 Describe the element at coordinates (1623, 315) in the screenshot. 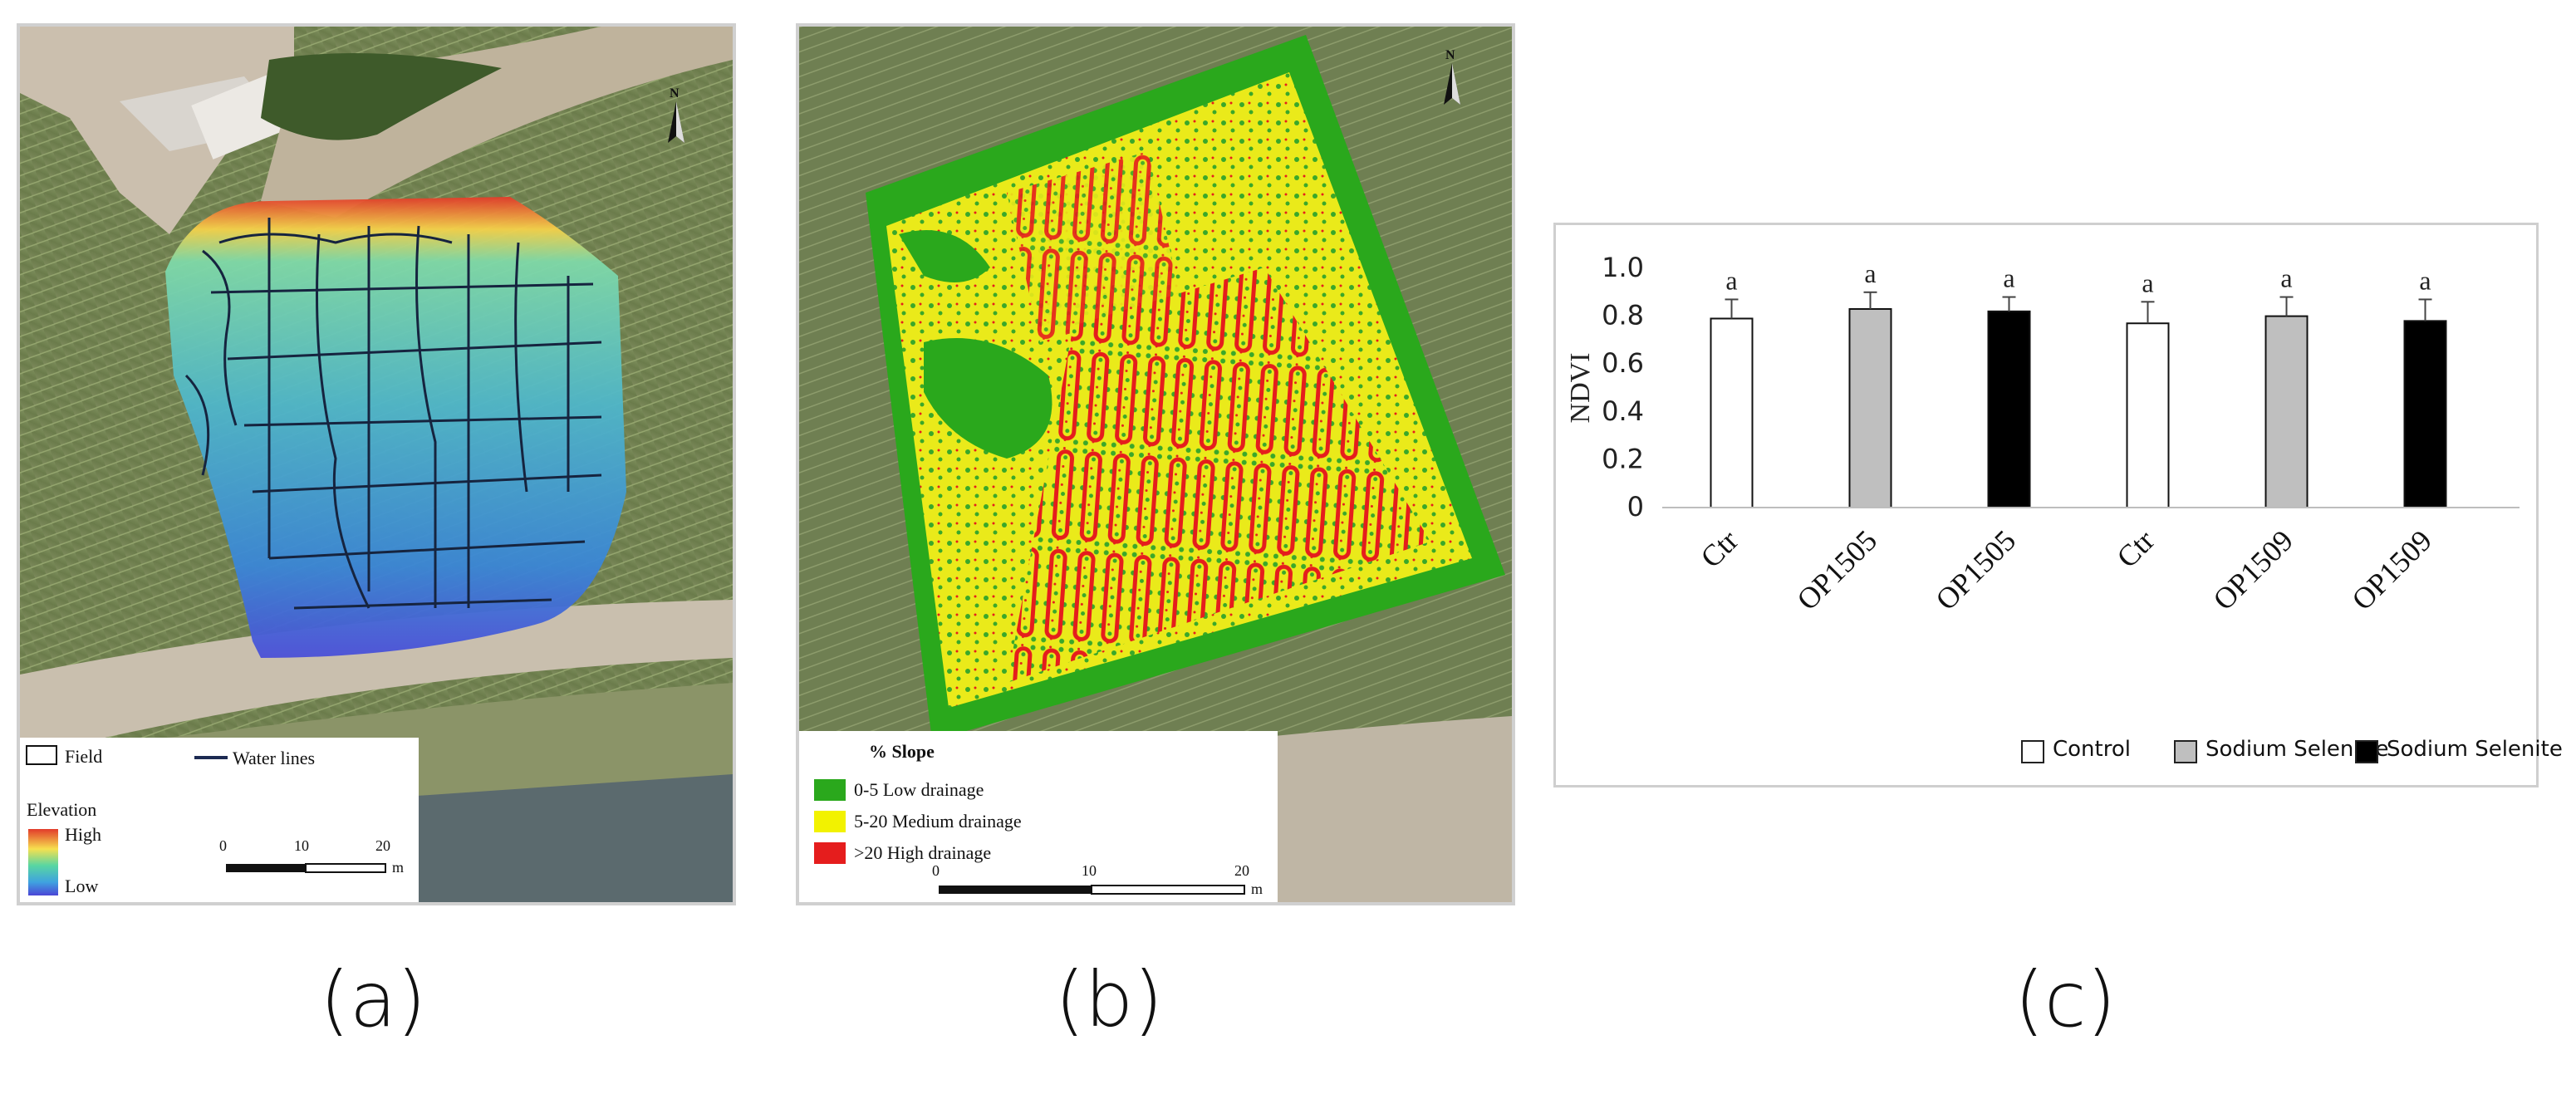

I see `y-tick-label: 0.8` at that location.